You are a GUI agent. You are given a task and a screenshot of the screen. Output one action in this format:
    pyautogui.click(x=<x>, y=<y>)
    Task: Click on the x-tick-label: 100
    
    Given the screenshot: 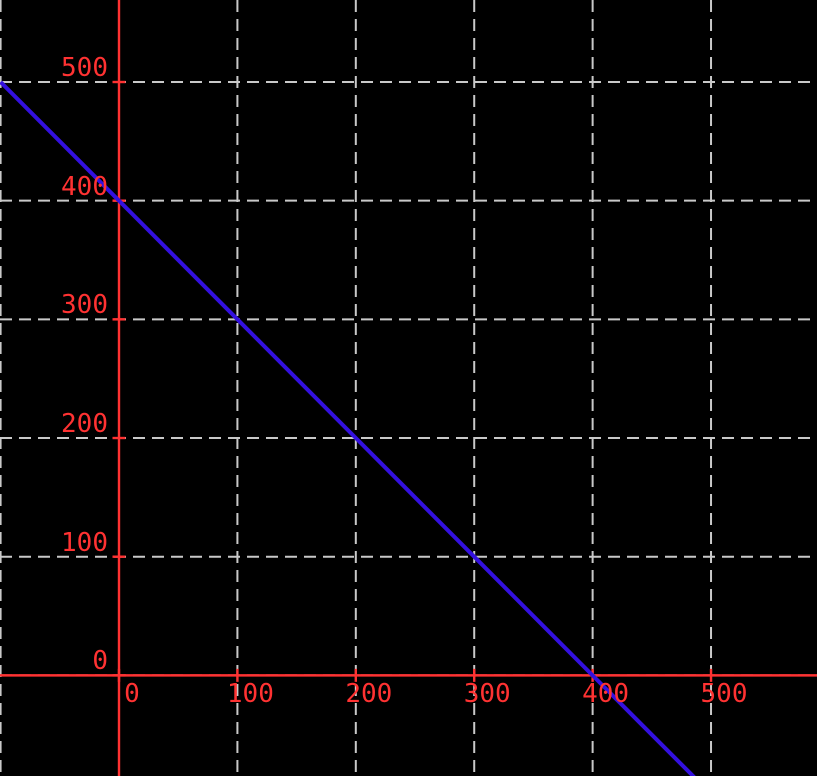 What is the action you would take?
    pyautogui.click(x=250, y=694)
    